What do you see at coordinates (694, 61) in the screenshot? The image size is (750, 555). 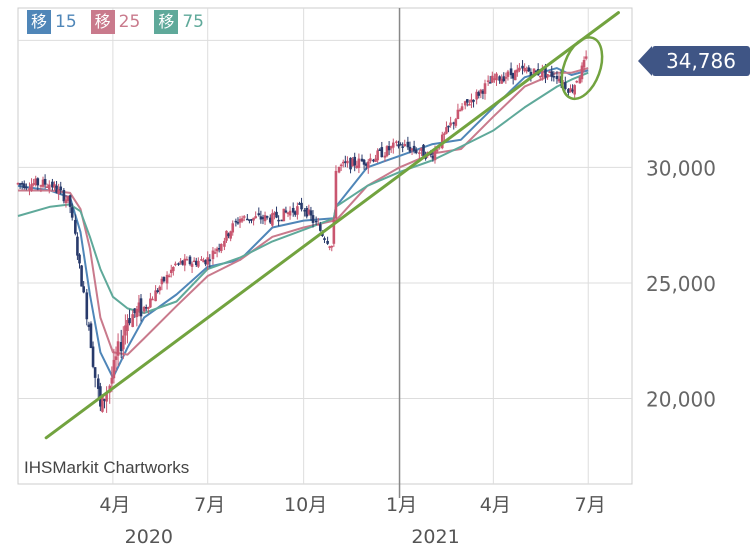 I see `last-price-tag: 34,786` at bounding box center [694, 61].